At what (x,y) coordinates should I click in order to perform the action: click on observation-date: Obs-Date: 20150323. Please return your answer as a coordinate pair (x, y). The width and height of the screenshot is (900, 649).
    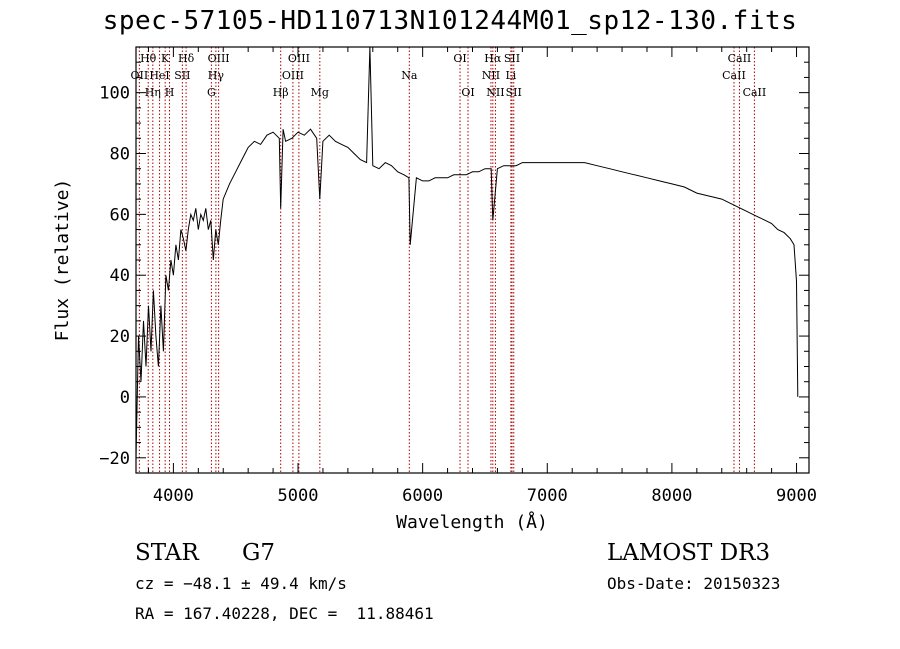
    Looking at the image, I should click on (694, 583).